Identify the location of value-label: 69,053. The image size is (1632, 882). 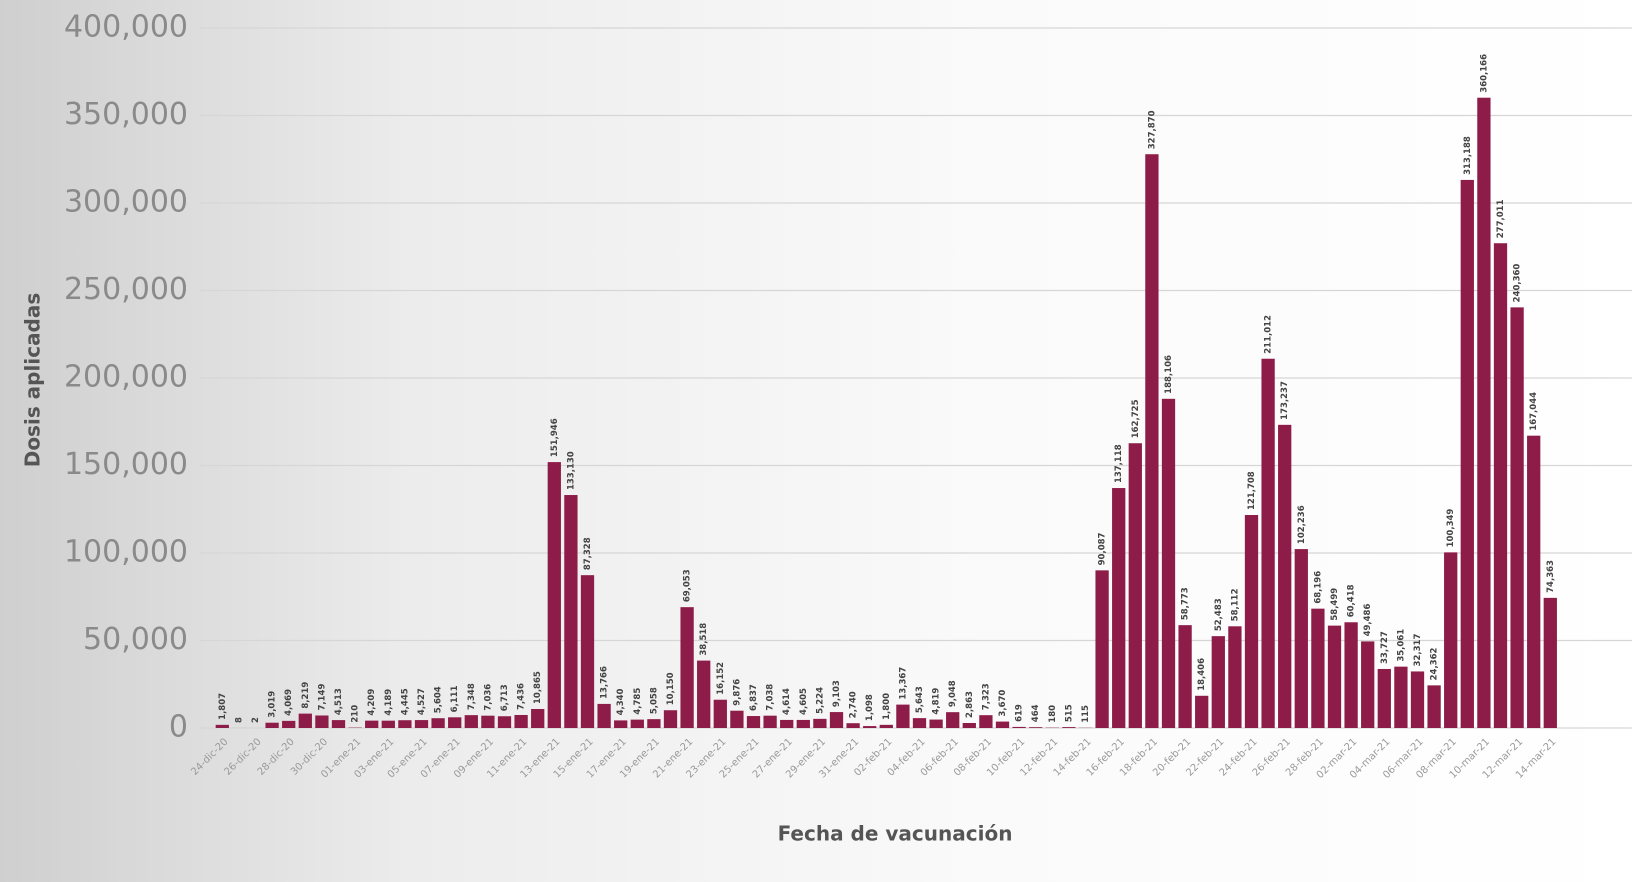
(688, 585).